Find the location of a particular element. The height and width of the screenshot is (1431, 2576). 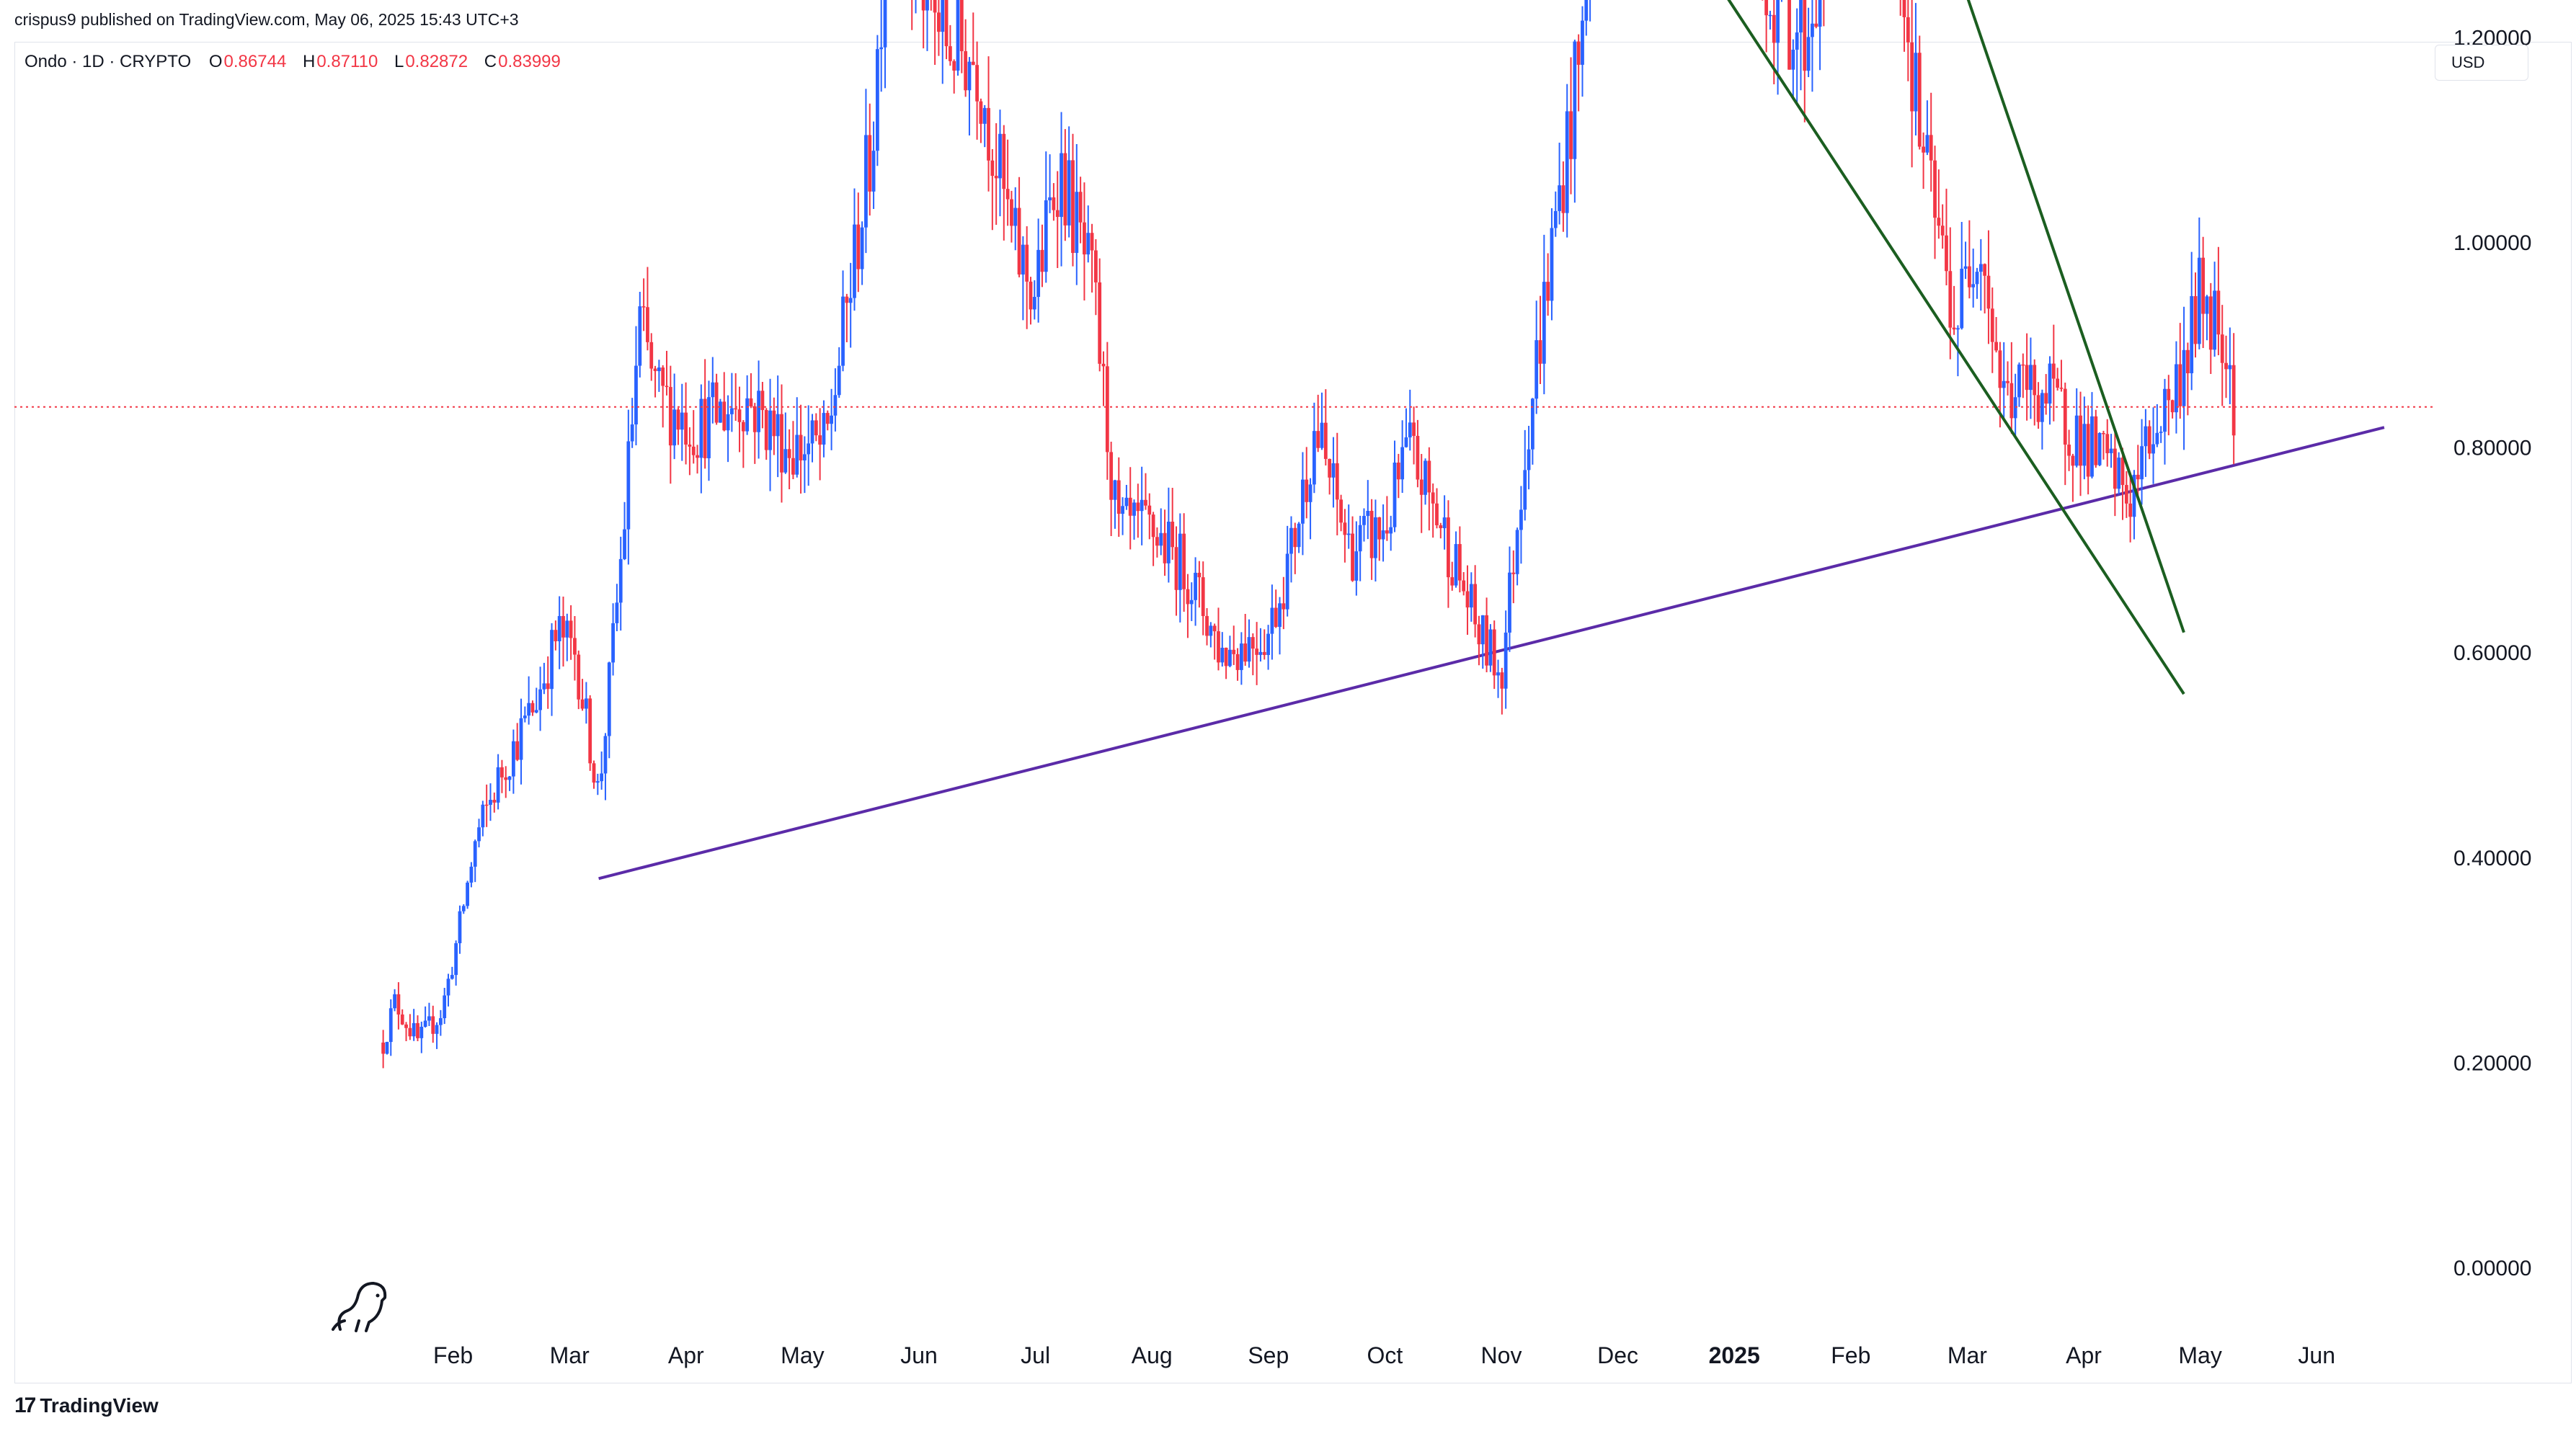

x-tick-label: Sep is located at coordinates (1268, 1355).